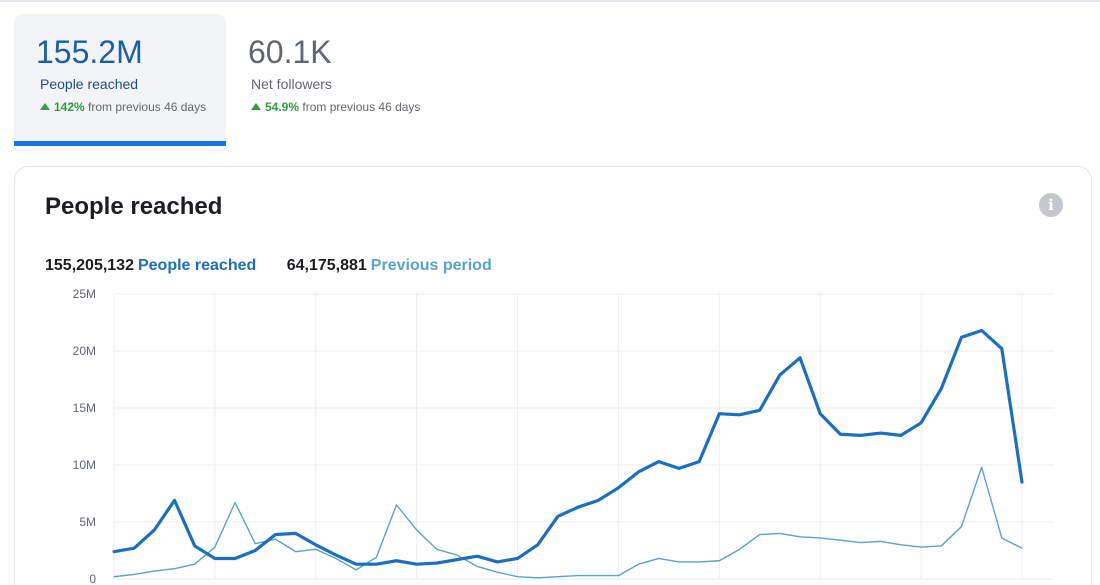  I want to click on y-tick-label: 0, so click(92, 578).